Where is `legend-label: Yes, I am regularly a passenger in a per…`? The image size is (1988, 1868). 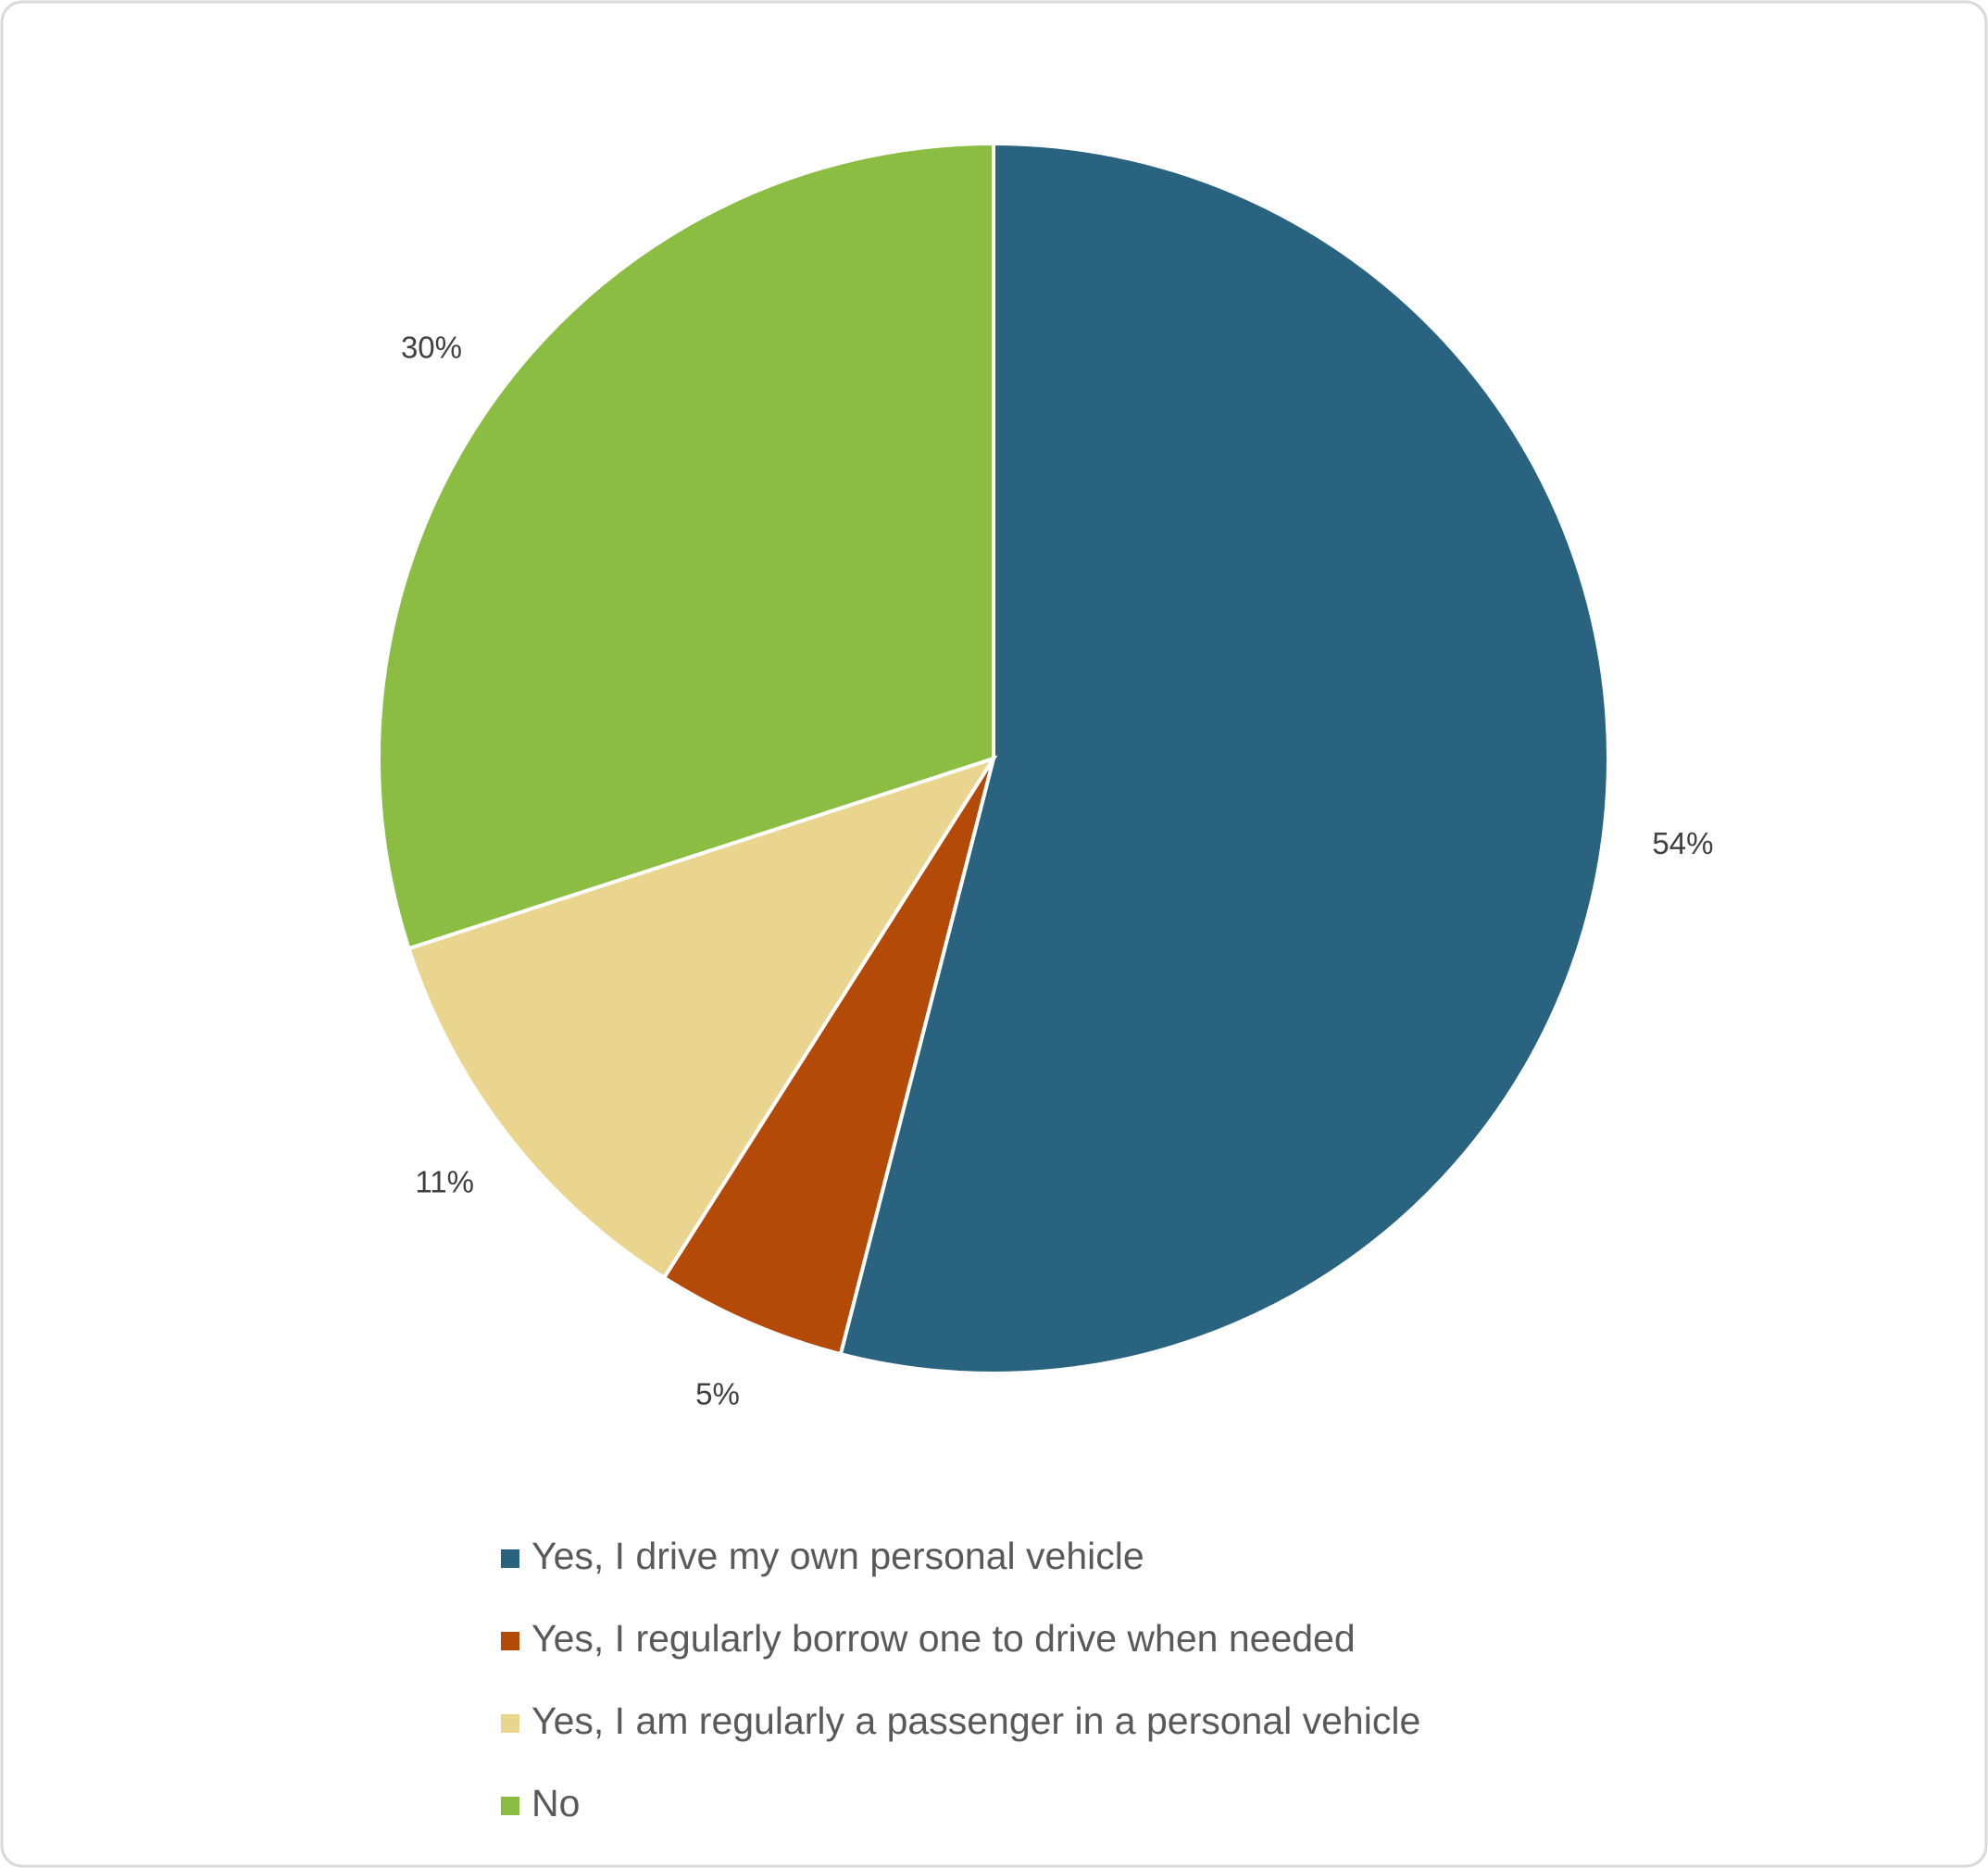
legend-label: Yes, I am regularly a passenger in a per… is located at coordinates (975, 1720).